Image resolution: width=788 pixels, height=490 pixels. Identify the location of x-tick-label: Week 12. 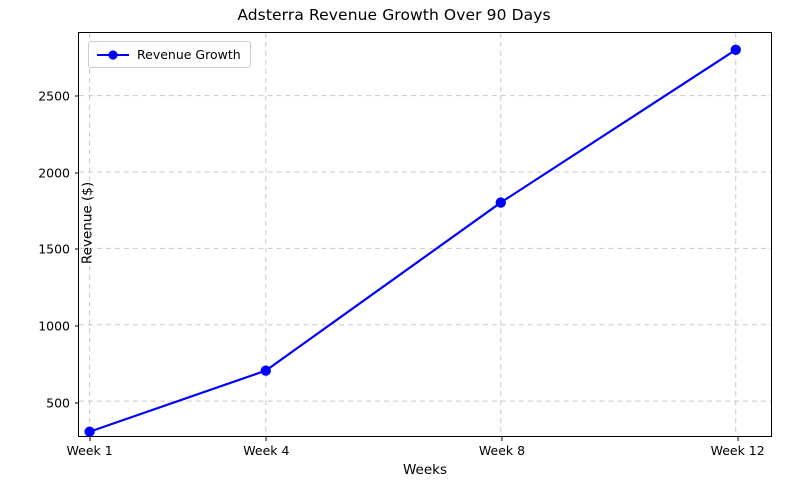
(737, 450).